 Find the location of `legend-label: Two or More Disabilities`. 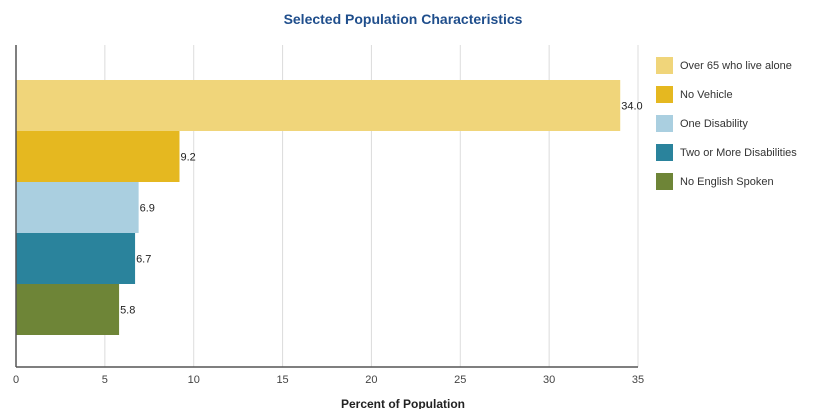

legend-label: Two or More Disabilities is located at coordinates (738, 153).